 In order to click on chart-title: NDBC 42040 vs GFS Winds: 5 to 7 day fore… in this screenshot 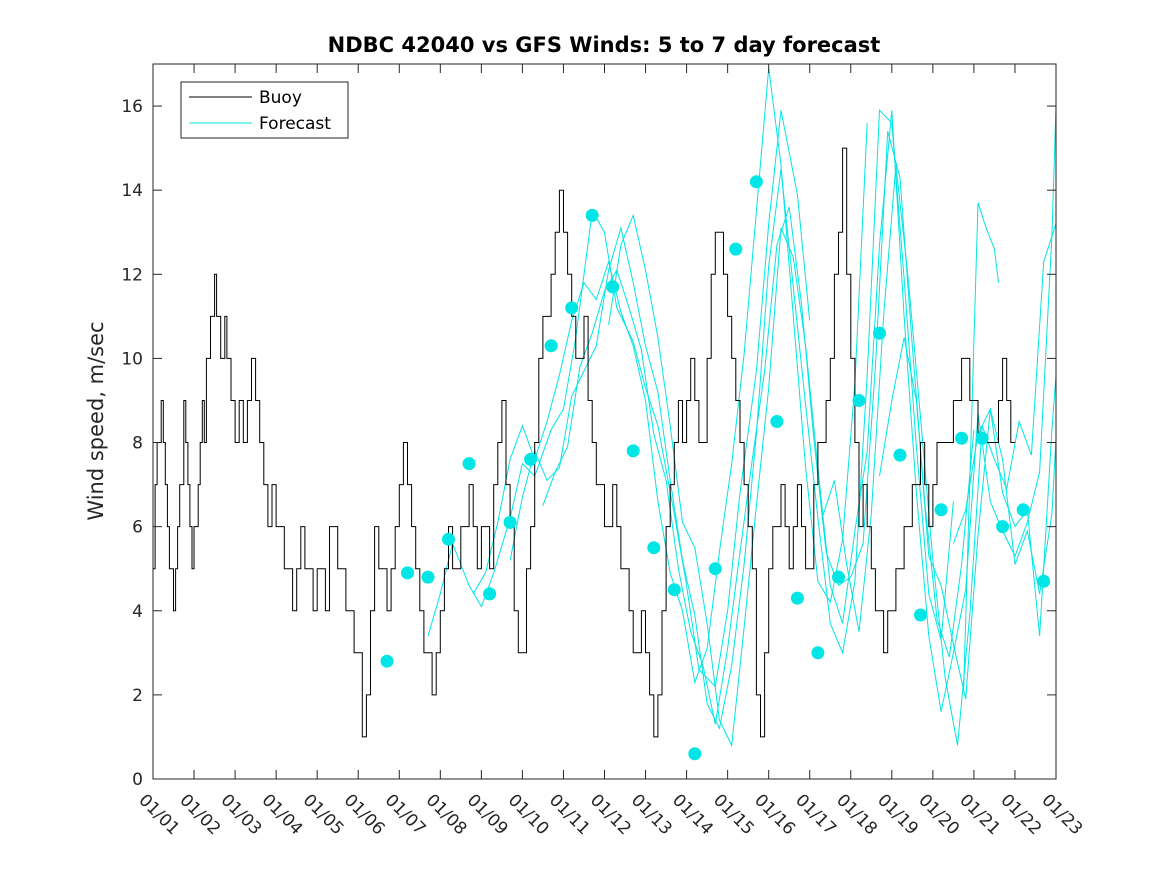, I will do `click(604, 45)`.